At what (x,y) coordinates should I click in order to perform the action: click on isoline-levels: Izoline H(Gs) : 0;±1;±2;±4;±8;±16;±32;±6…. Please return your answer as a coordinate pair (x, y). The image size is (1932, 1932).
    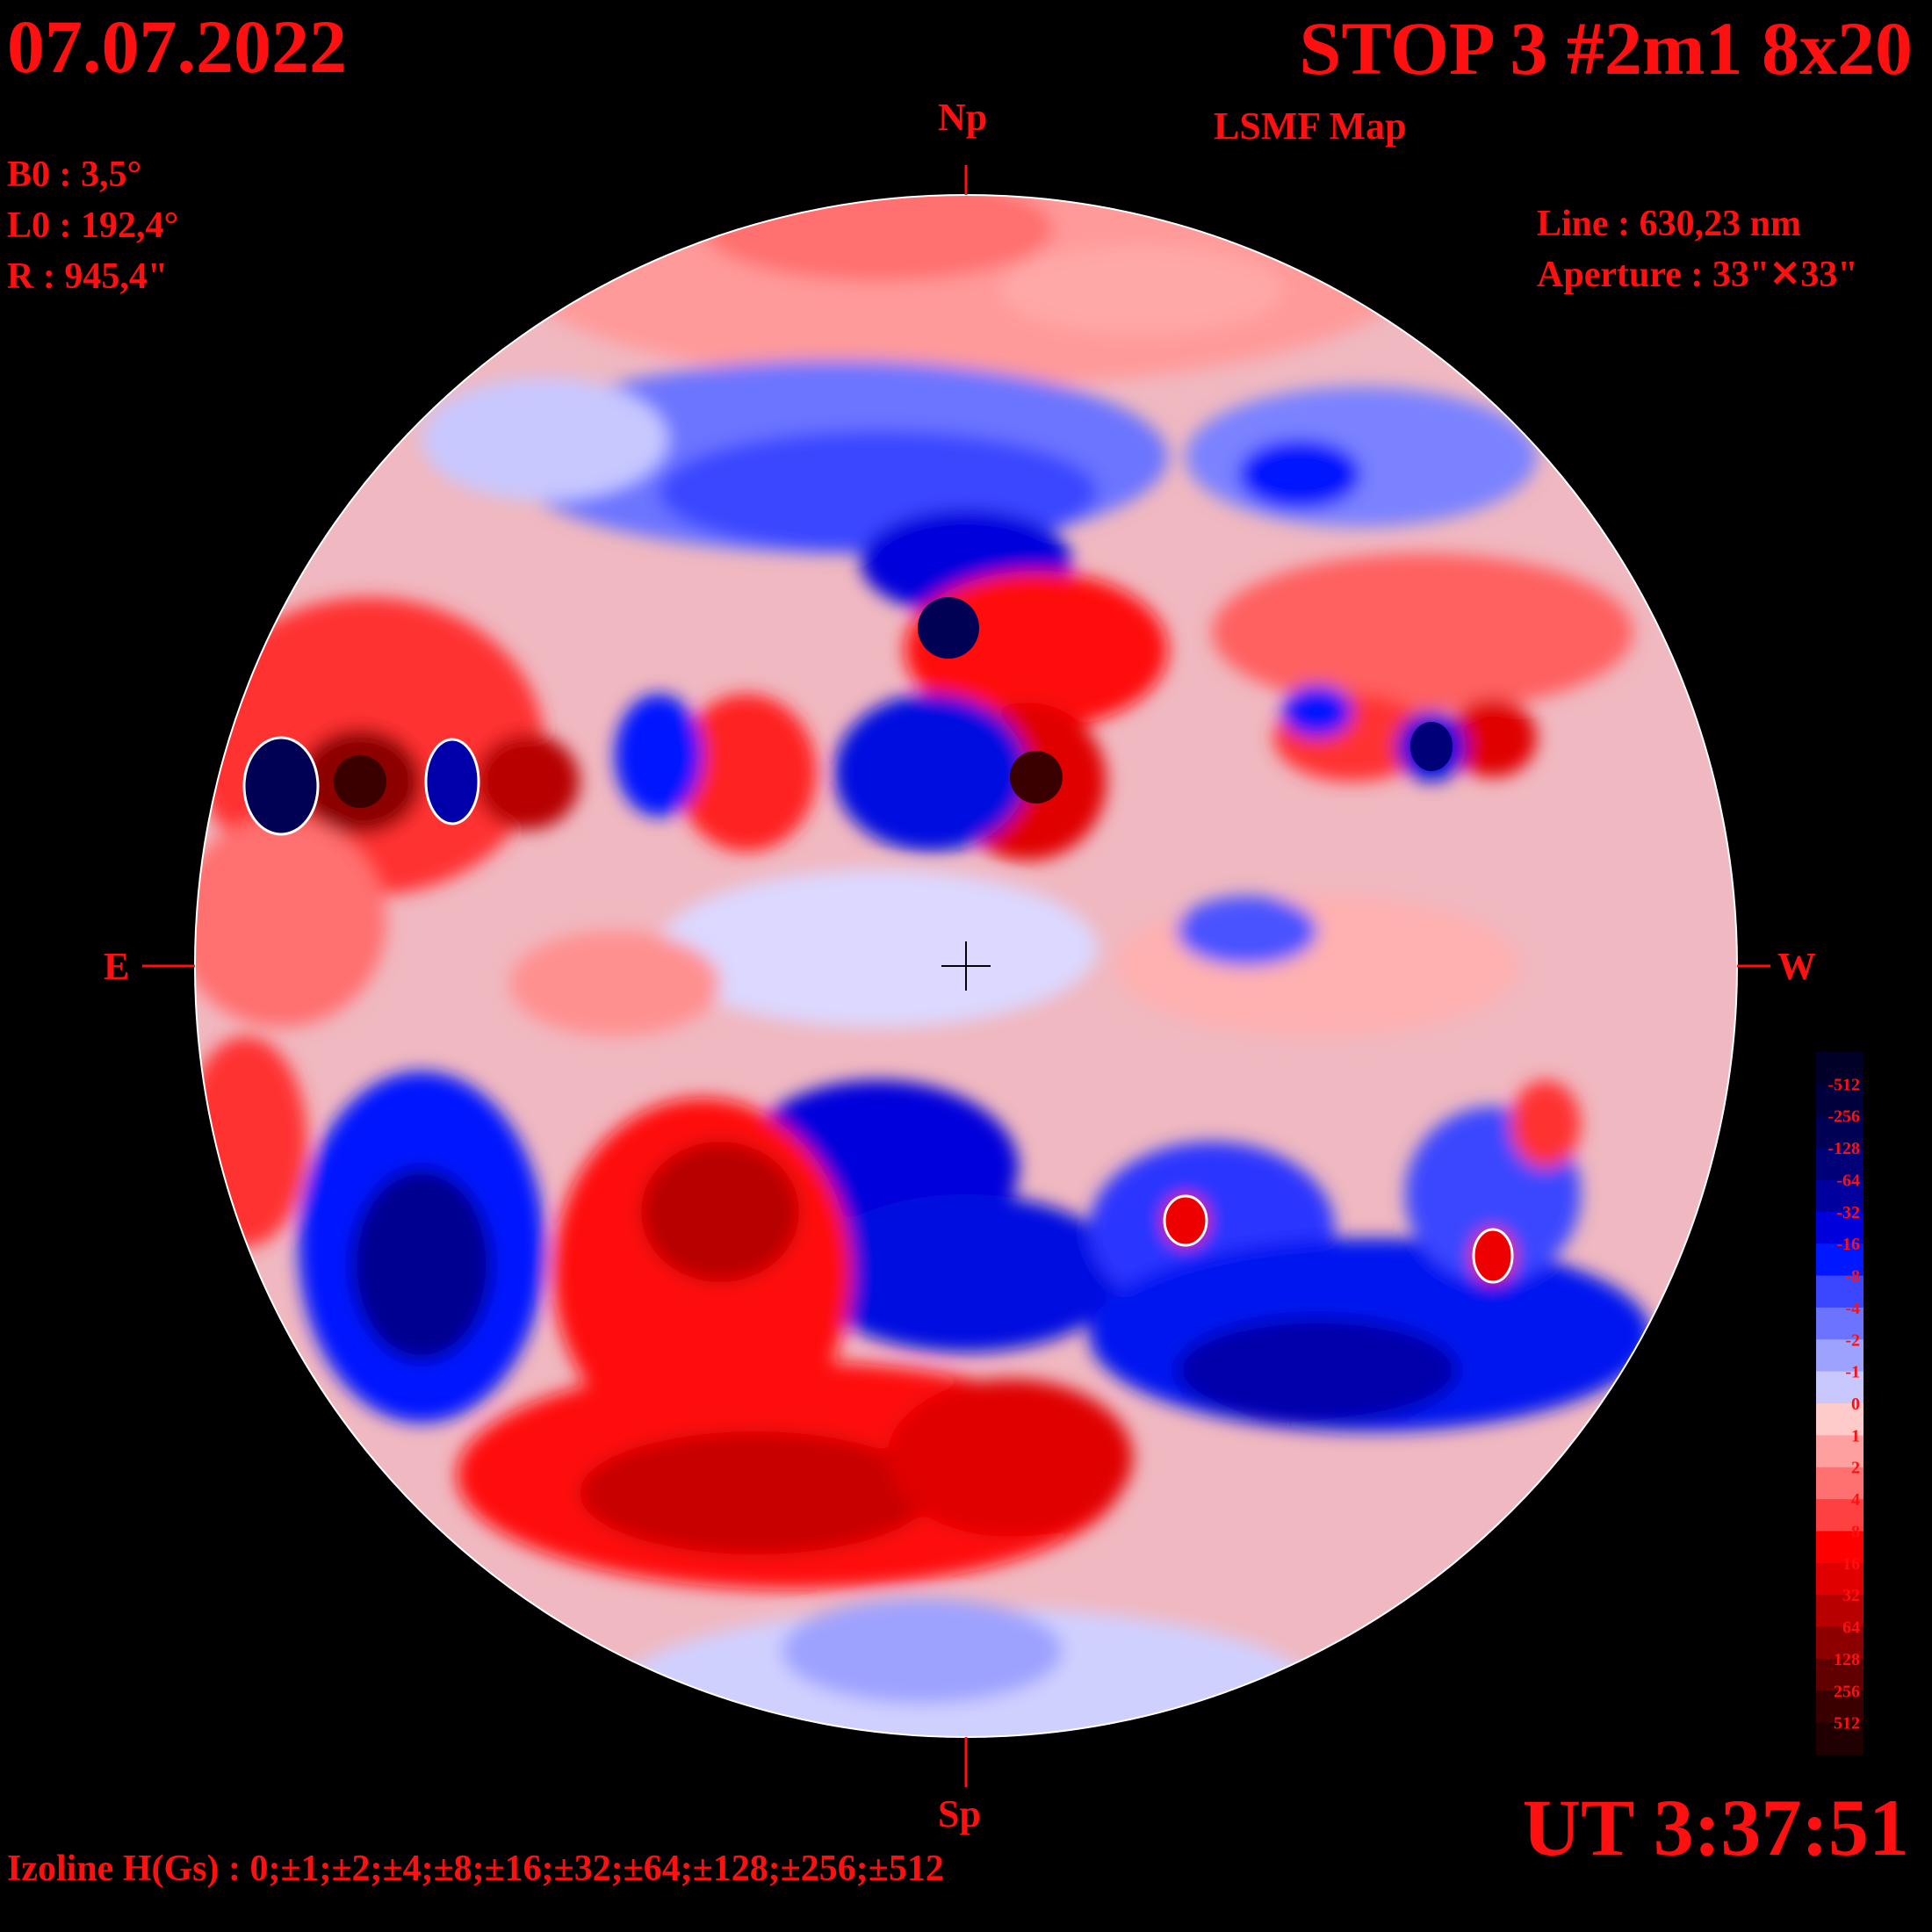
    Looking at the image, I should click on (476, 1869).